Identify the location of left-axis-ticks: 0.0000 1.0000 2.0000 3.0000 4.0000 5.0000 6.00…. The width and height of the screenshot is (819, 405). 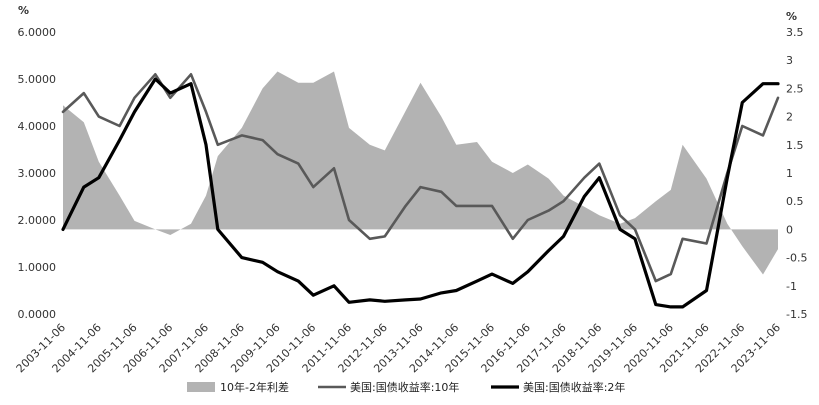
(37, 173).